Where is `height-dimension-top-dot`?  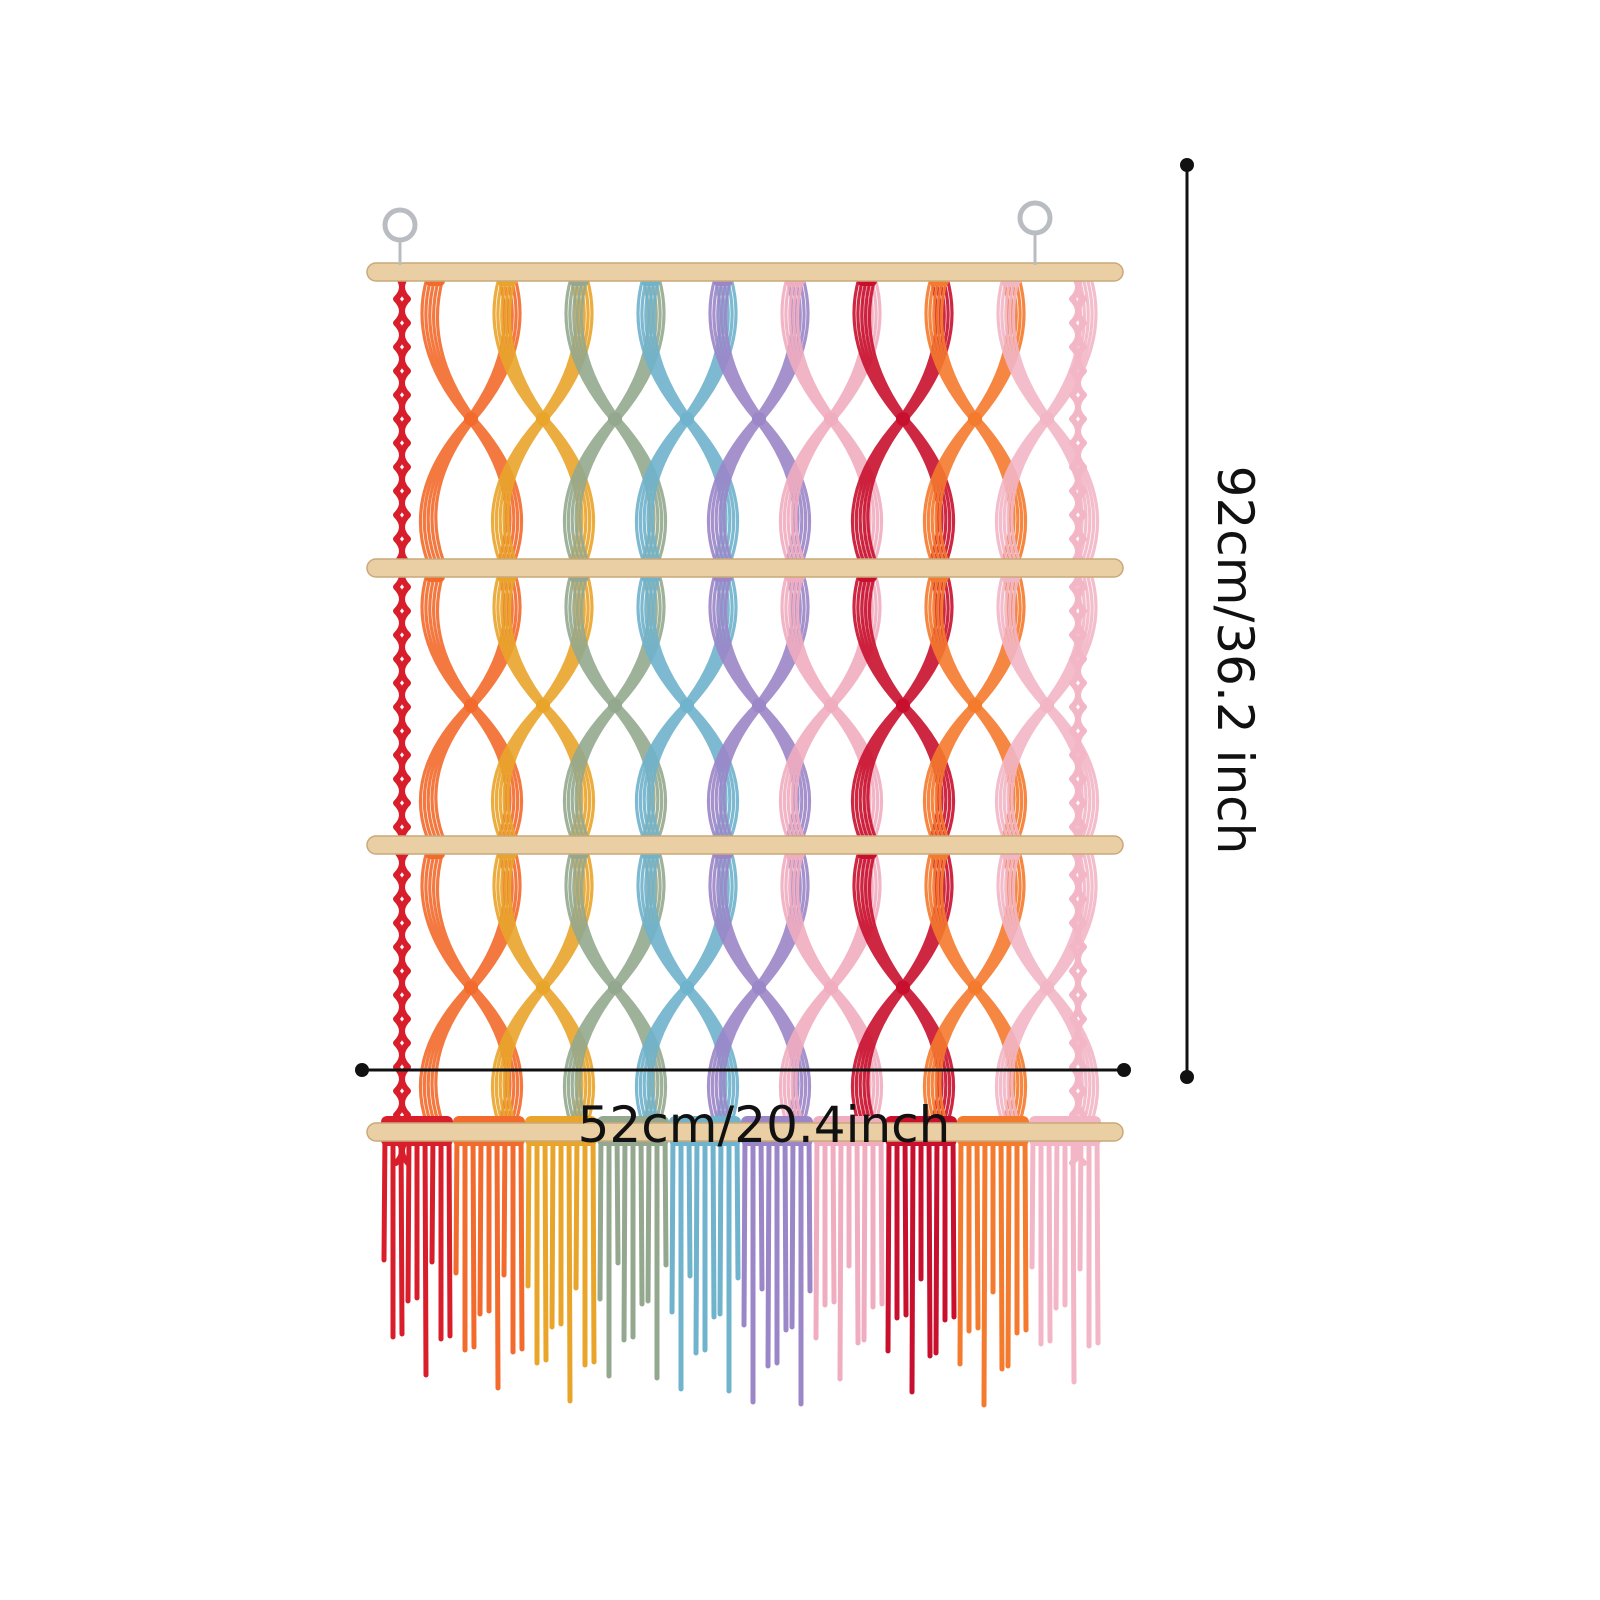
height-dimension-top-dot is located at coordinates (1187, 165).